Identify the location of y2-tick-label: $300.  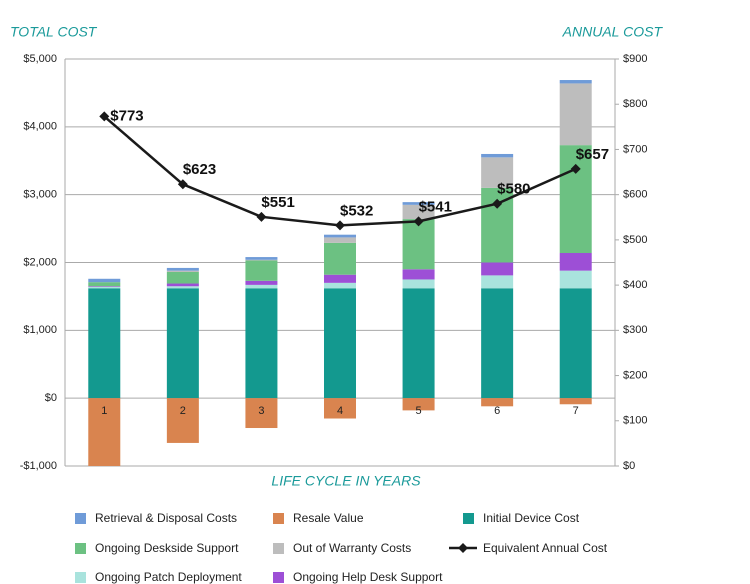
(635, 330).